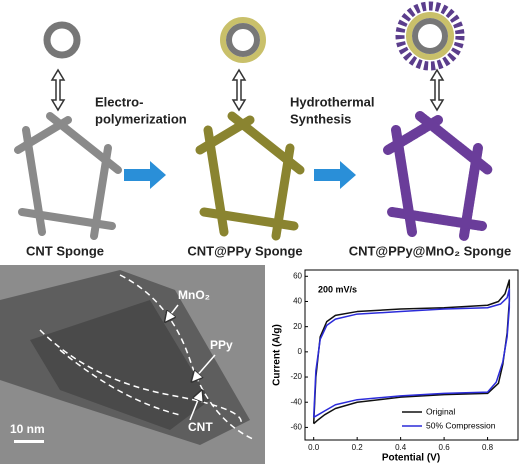  Describe the element at coordinates (247, 90) in the screenshot. I see `double-arrows` at that location.